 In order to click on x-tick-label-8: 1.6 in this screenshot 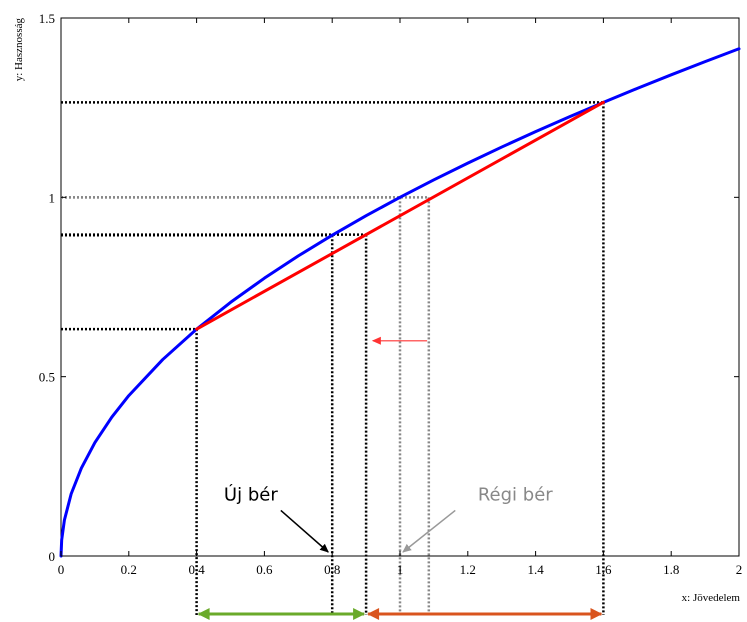, I will do `click(603, 569)`.